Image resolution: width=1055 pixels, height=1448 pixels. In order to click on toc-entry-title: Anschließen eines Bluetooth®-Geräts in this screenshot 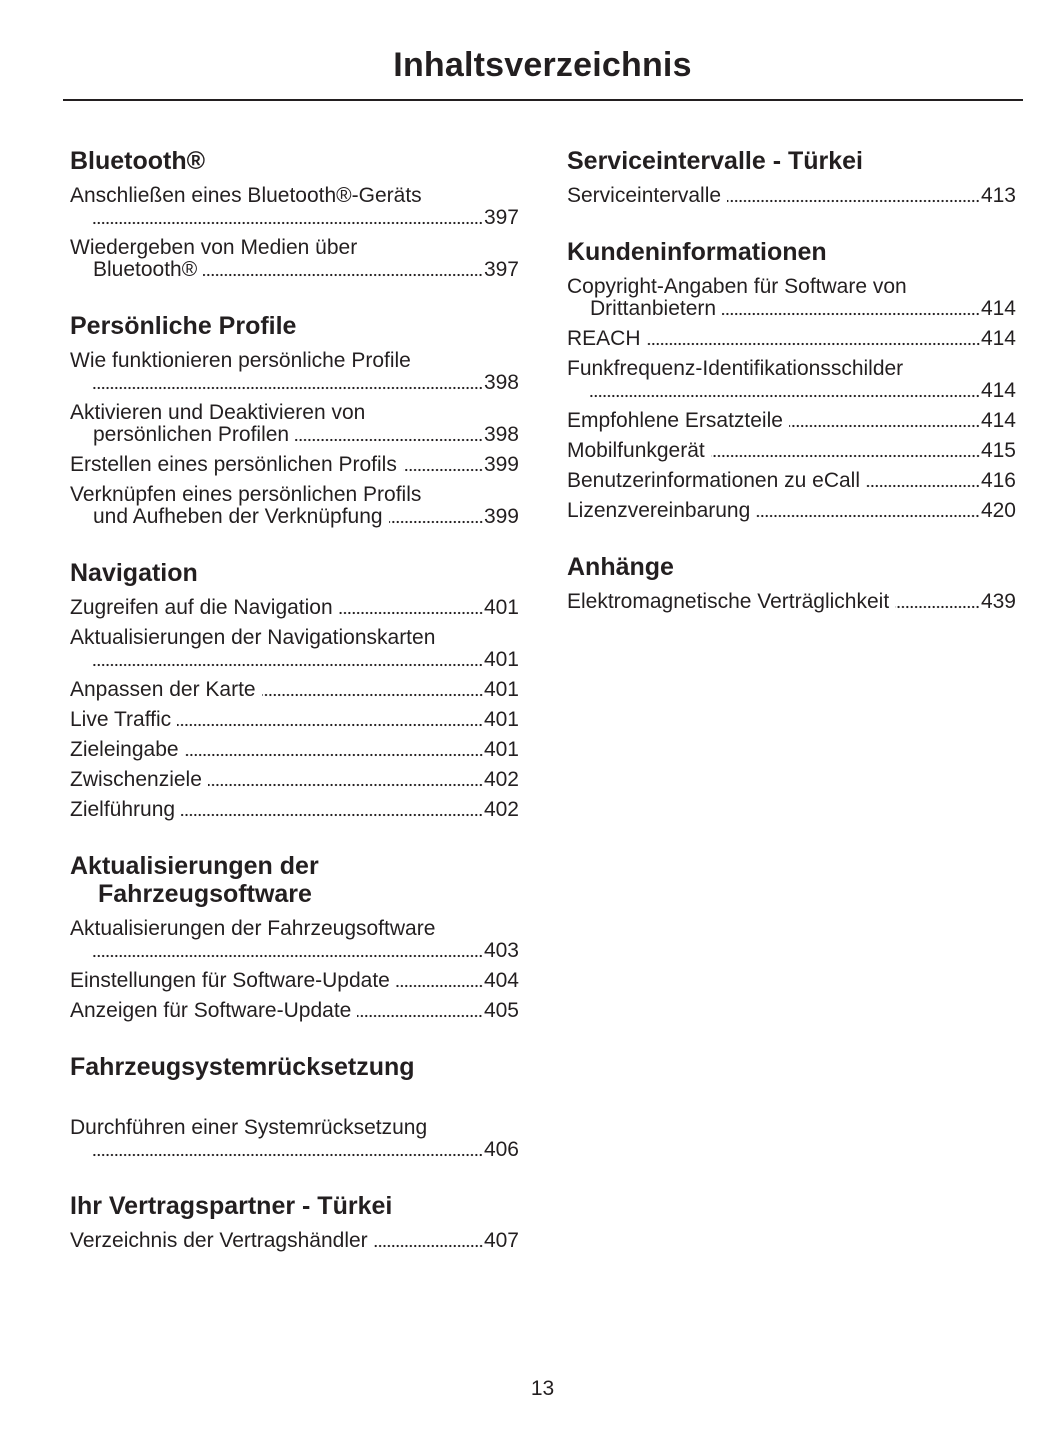, I will do `click(246, 195)`.